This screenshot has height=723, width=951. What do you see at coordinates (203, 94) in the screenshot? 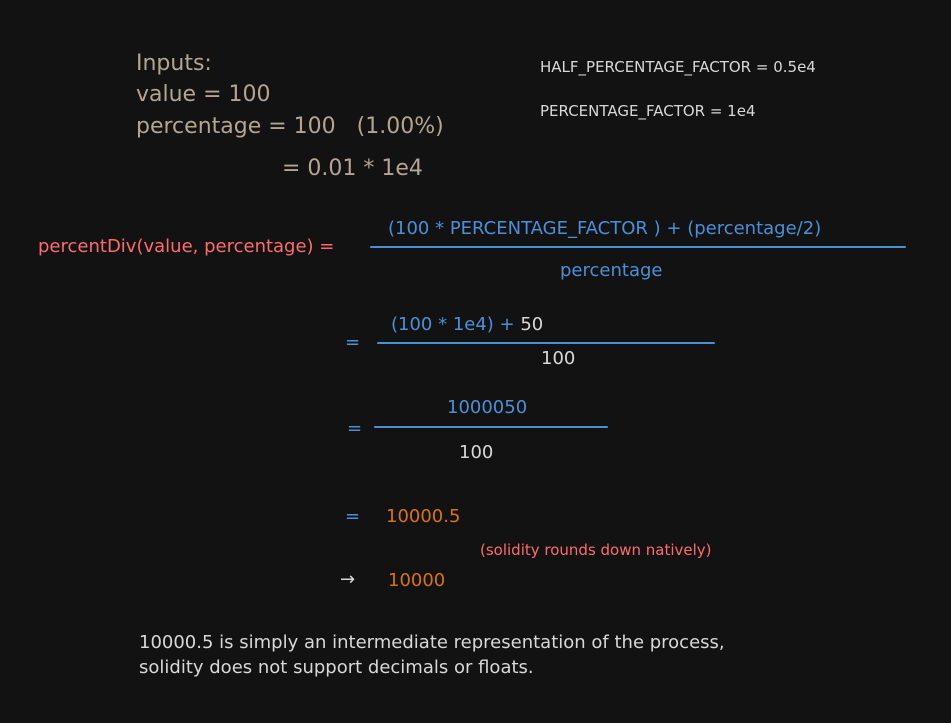
I see `inputs-value-line: value = 100` at bounding box center [203, 94].